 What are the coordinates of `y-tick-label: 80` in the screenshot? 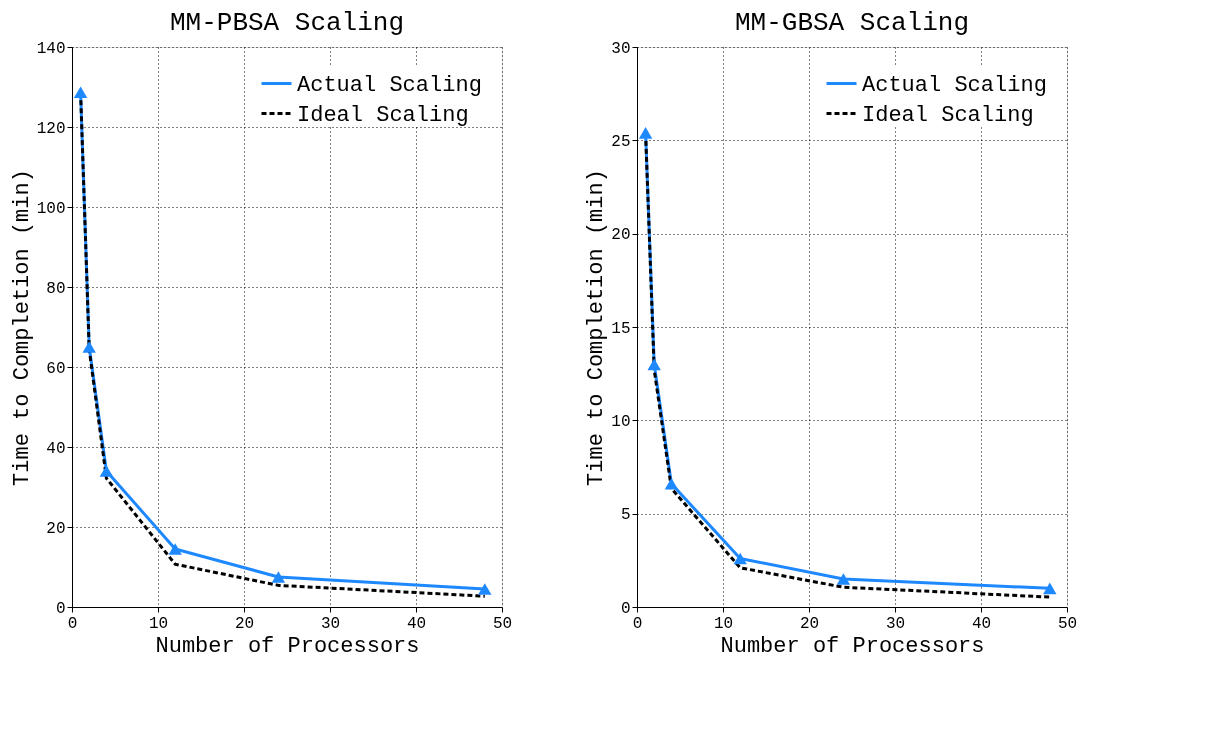 It's located at (56, 288).